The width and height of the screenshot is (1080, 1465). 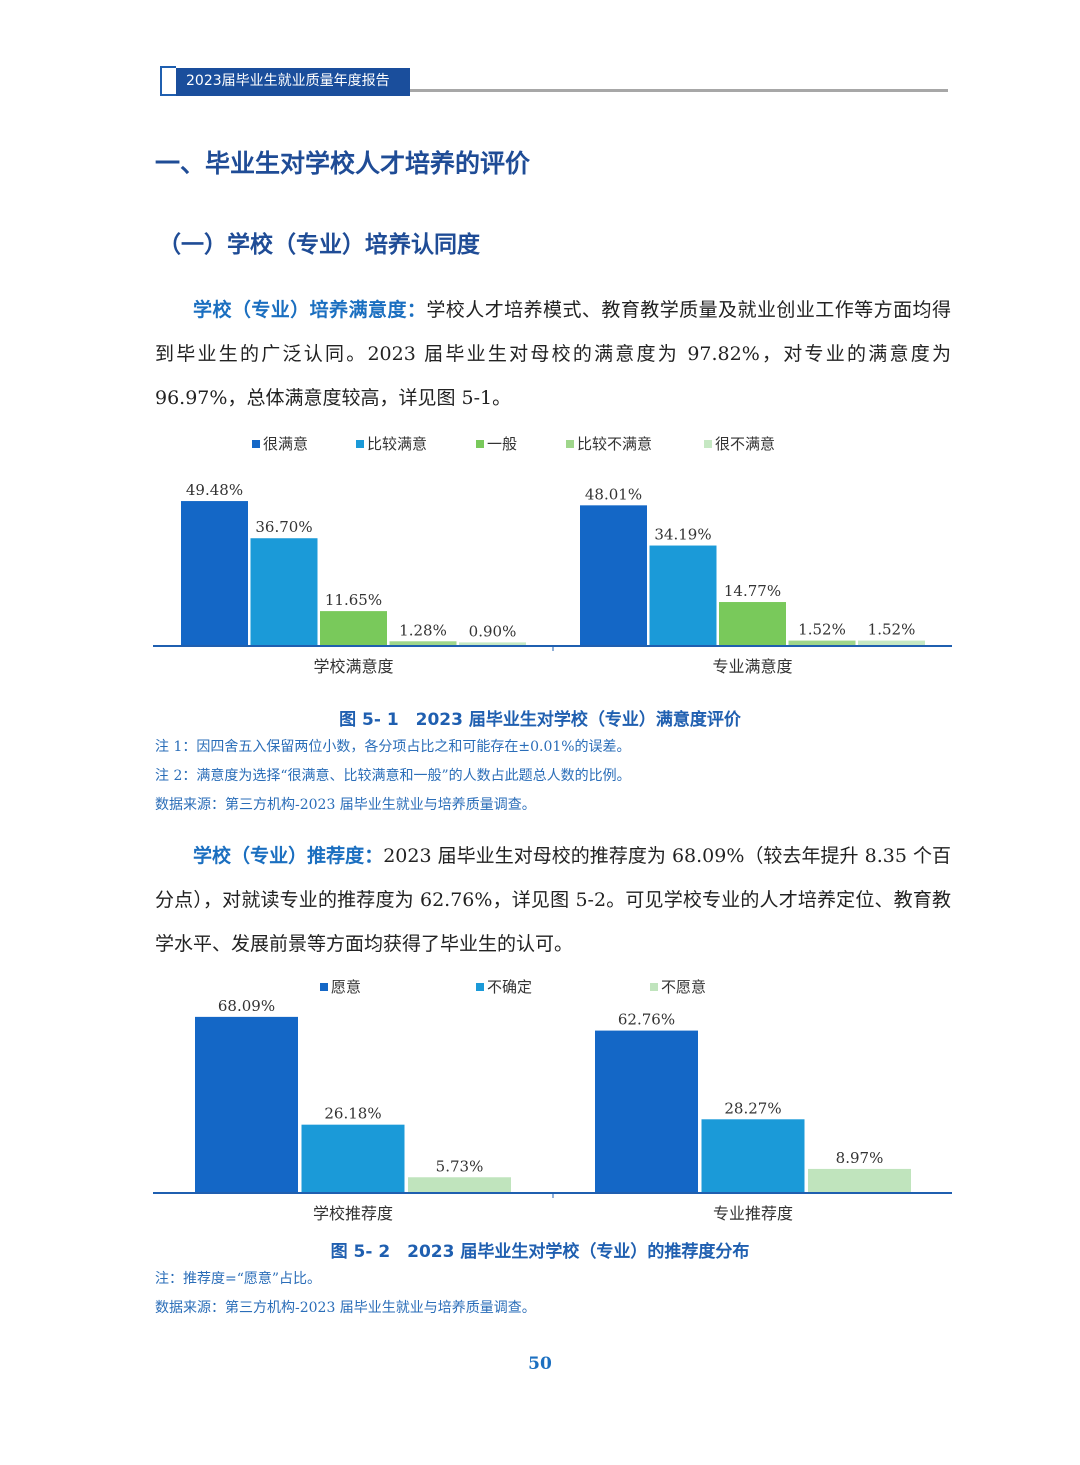 What do you see at coordinates (352, 1114) in the screenshot?
I see `data-label: 26.18%` at bounding box center [352, 1114].